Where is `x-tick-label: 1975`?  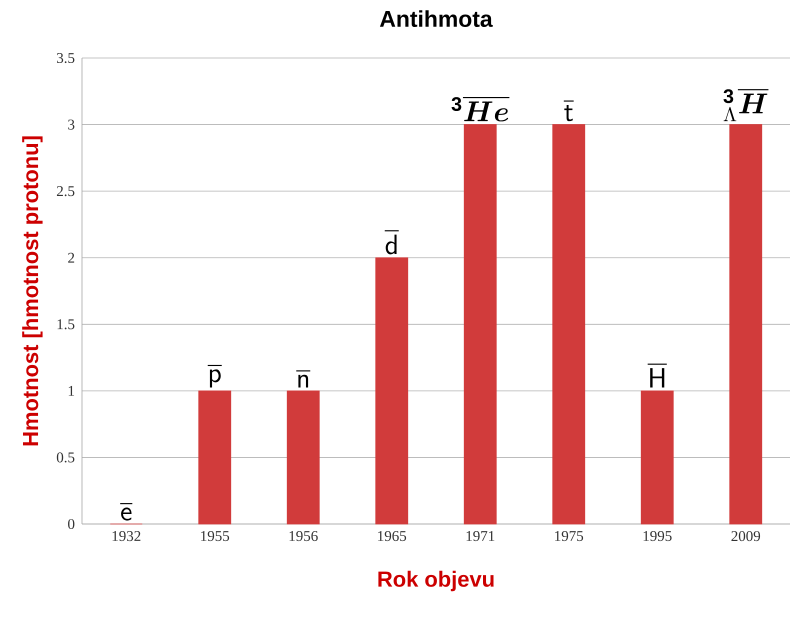 x-tick-label: 1975 is located at coordinates (569, 536).